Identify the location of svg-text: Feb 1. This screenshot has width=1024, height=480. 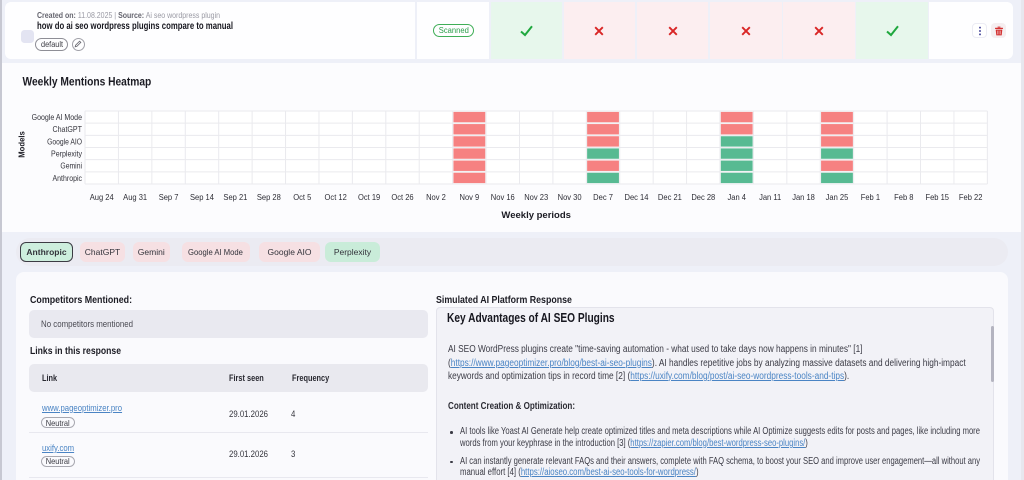
(871, 198).